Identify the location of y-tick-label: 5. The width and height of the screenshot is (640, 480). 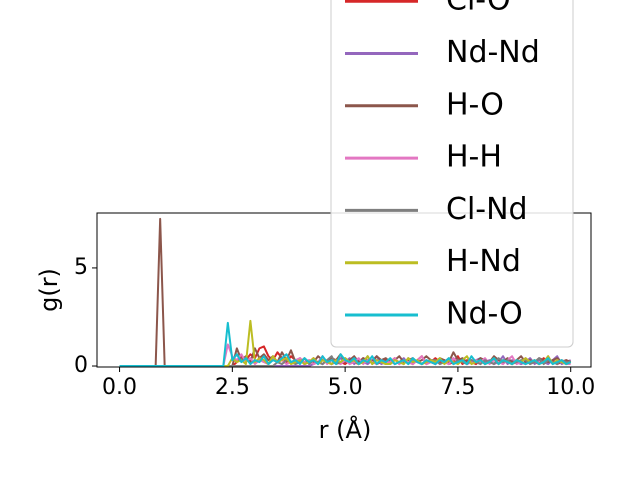
(81, 267).